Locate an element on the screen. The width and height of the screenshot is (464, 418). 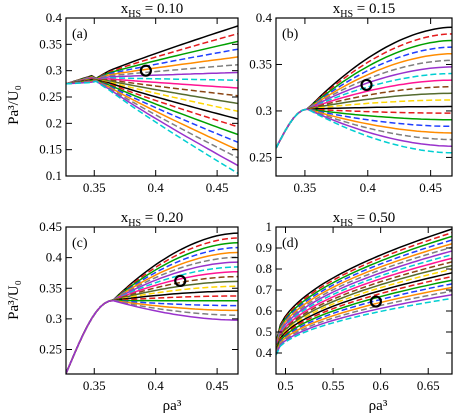
y-tick-label: 0.1 is located at coordinates (54, 175).